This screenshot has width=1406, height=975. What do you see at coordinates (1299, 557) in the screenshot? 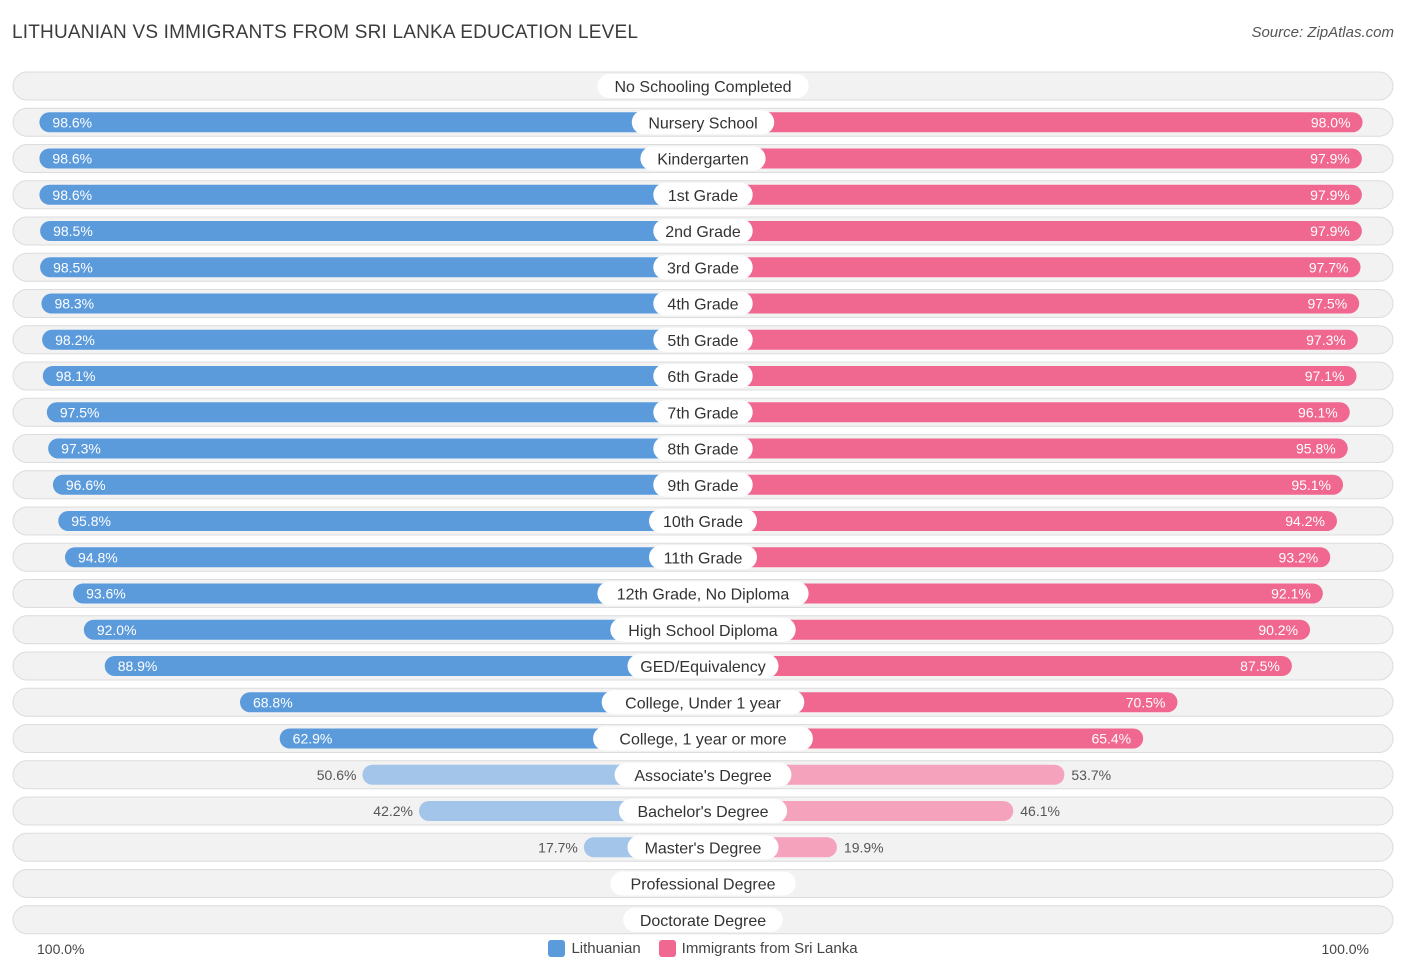
I see `value-label-sri-lanka: 93.2%` at bounding box center [1299, 557].